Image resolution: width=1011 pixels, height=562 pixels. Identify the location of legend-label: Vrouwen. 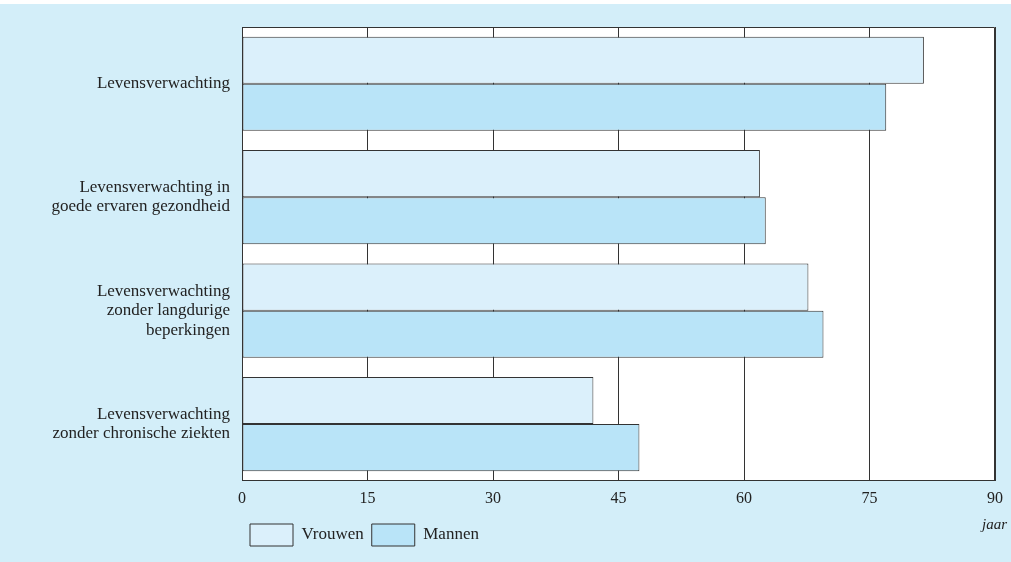
(333, 534).